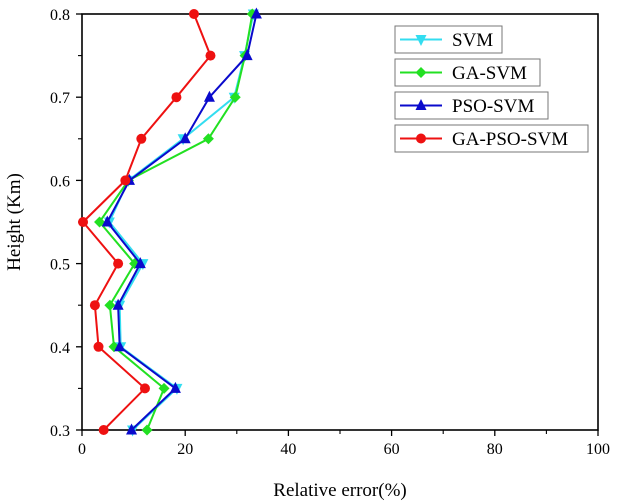 The image size is (617, 504). What do you see at coordinates (392, 449) in the screenshot?
I see `x-tick-label: 60` at bounding box center [392, 449].